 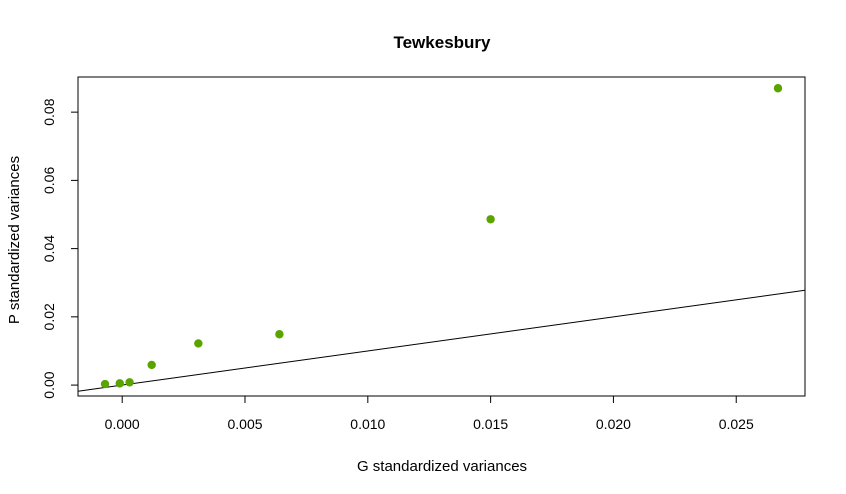 What do you see at coordinates (49, 248) in the screenshot?
I see `y-tick-label: 0.04` at bounding box center [49, 248].